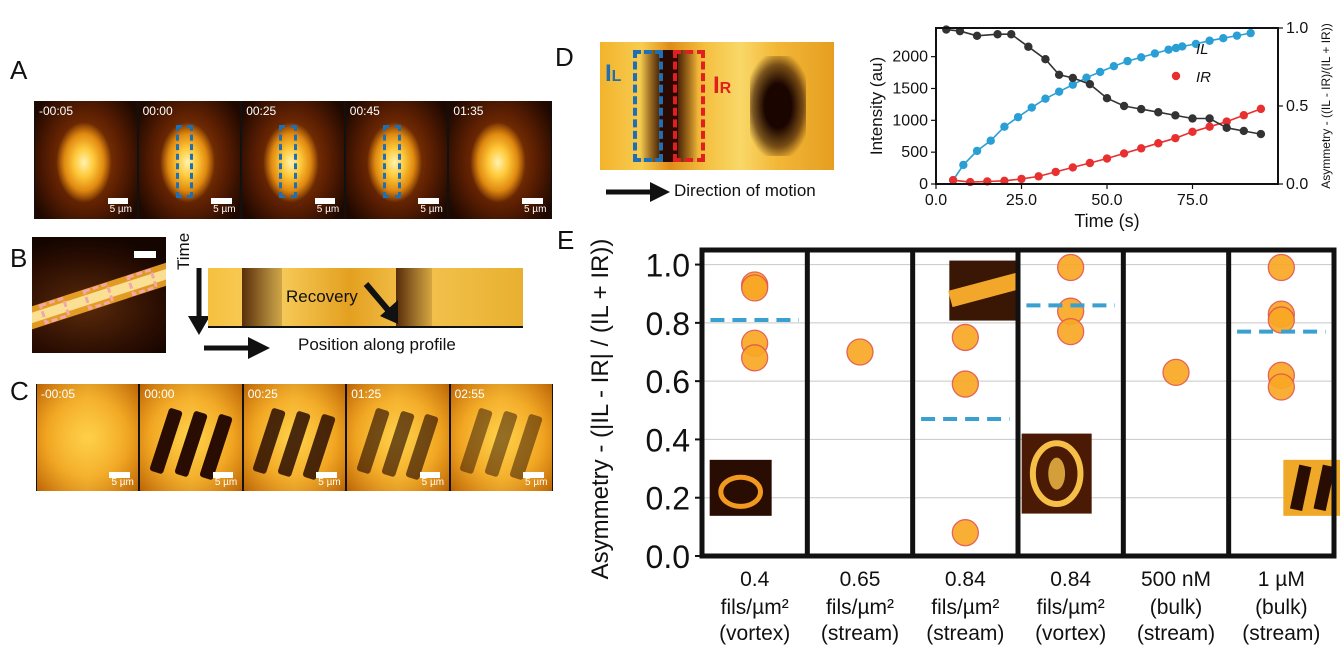 This screenshot has height=654, width=1341. Describe the element at coordinates (1326, 105) in the screenshot. I see `y2-axis-label: Asymmetry - ((IL - IR)/(IL + IR))` at that location.